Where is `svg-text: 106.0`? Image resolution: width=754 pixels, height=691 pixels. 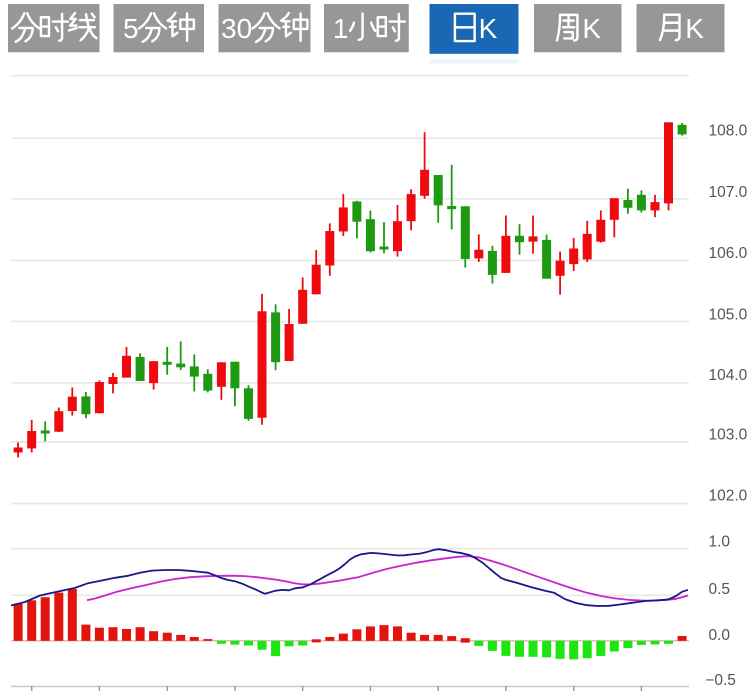 svg-text: 106.0 is located at coordinates (728, 253).